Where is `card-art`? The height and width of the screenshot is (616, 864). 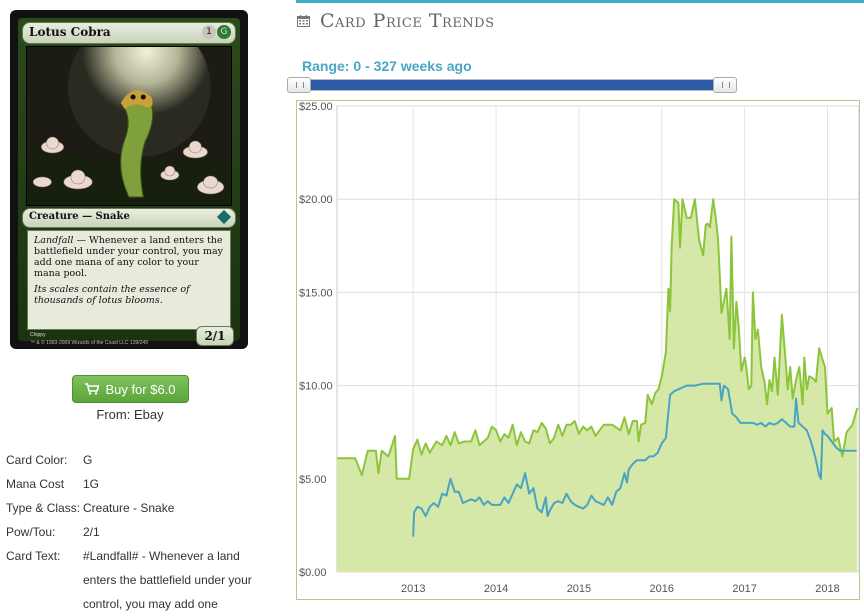
card-art is located at coordinates (129, 126).